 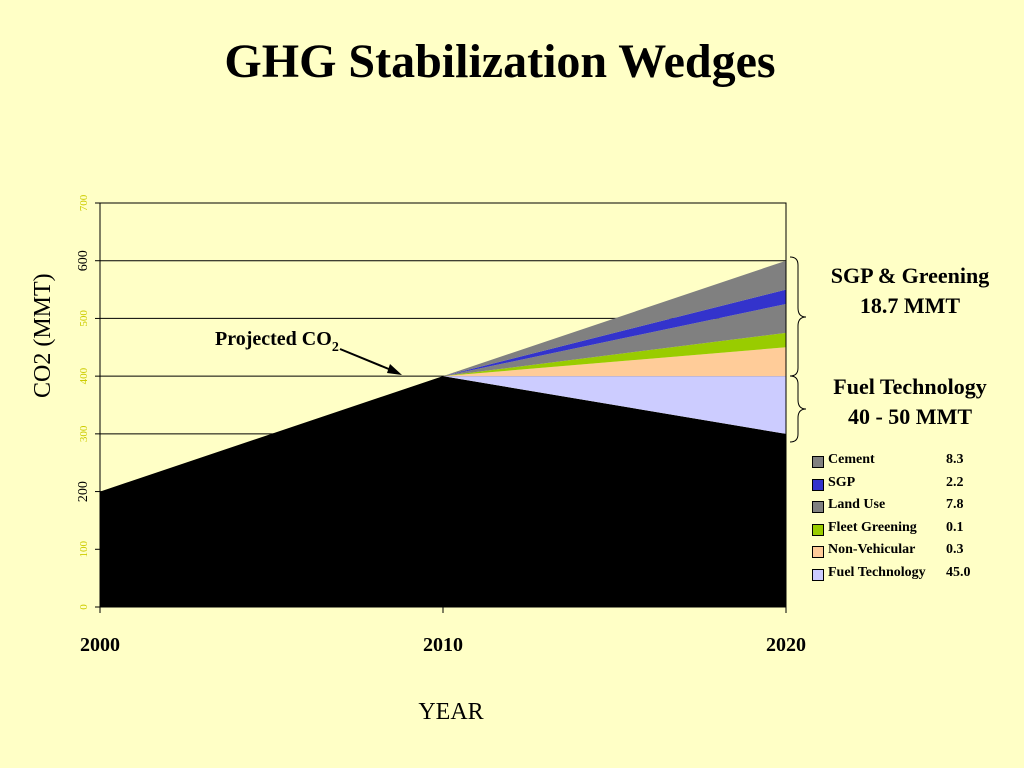 I want to click on legend-label: Fleet Greening, so click(x=872, y=527).